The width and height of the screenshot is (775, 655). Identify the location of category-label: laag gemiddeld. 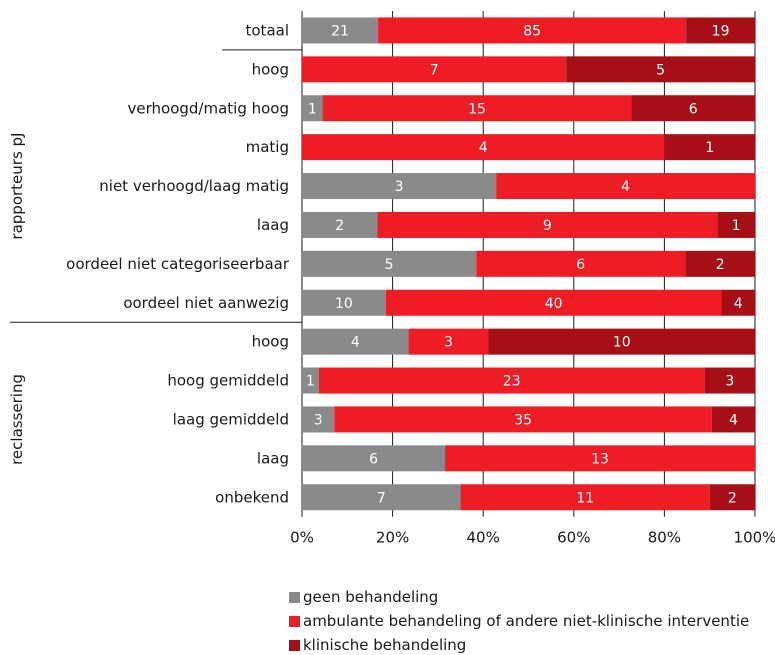
(231, 419).